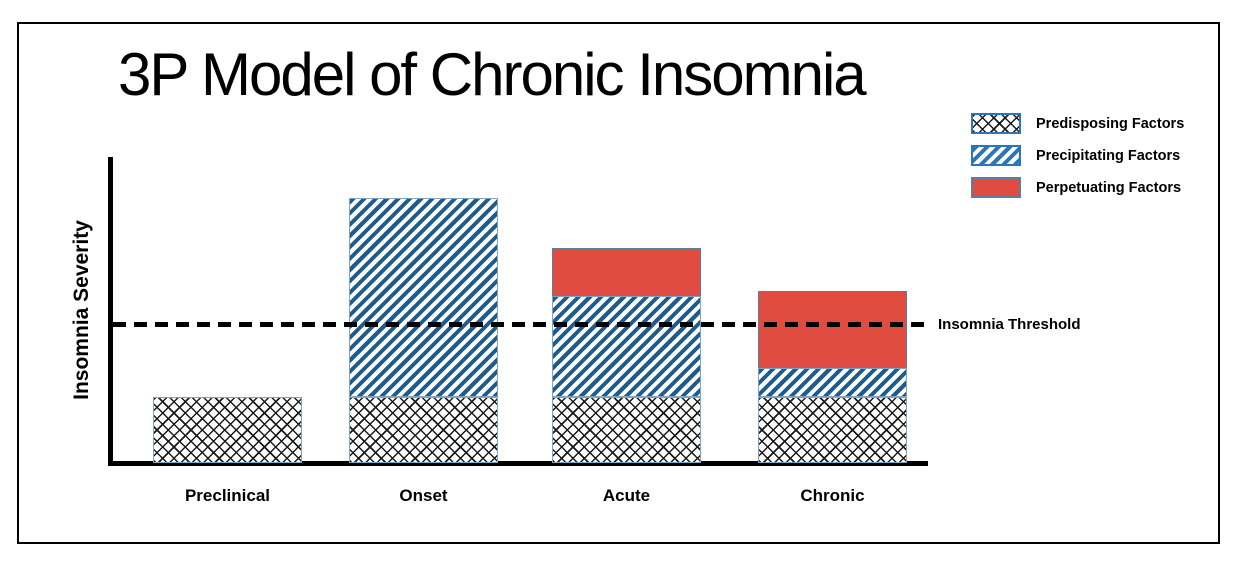 This screenshot has width=1241, height=566. Describe the element at coordinates (832, 495) in the screenshot. I see `x-axis-category-label: Chronic` at that location.